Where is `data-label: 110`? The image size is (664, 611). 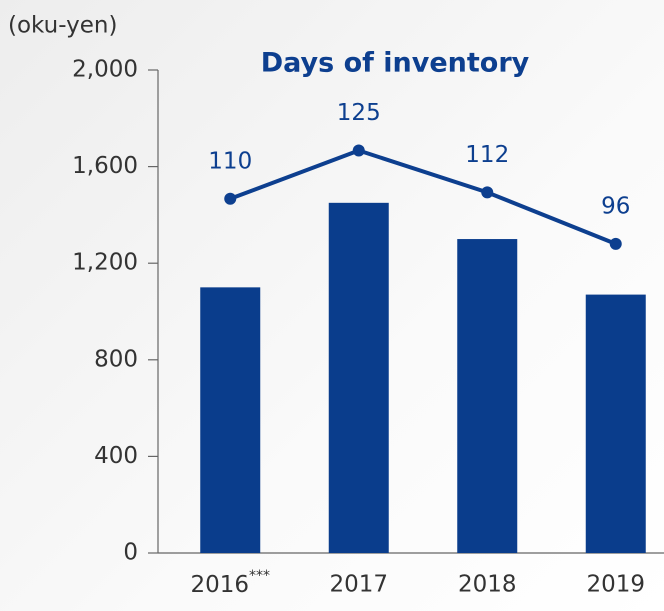
data-label: 110 is located at coordinates (230, 161).